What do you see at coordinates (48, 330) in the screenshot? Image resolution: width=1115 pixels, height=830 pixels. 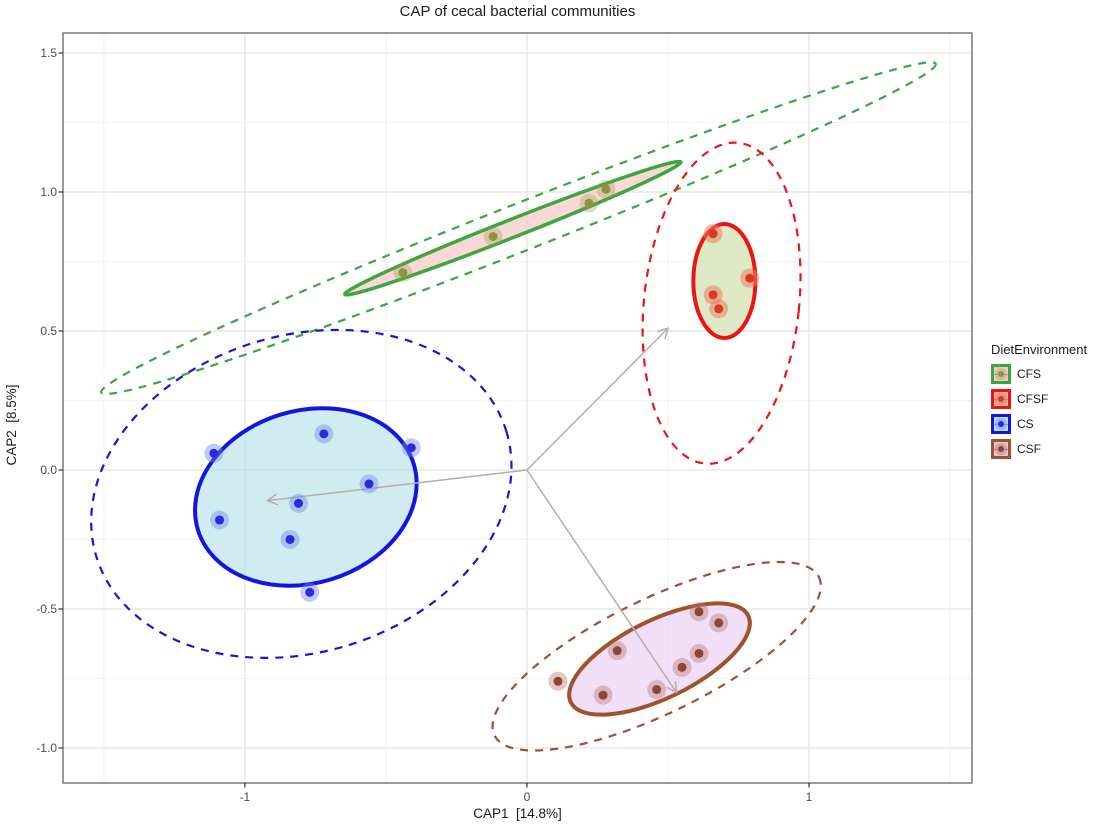 I see `y-tick-label: 0.5` at bounding box center [48, 330].